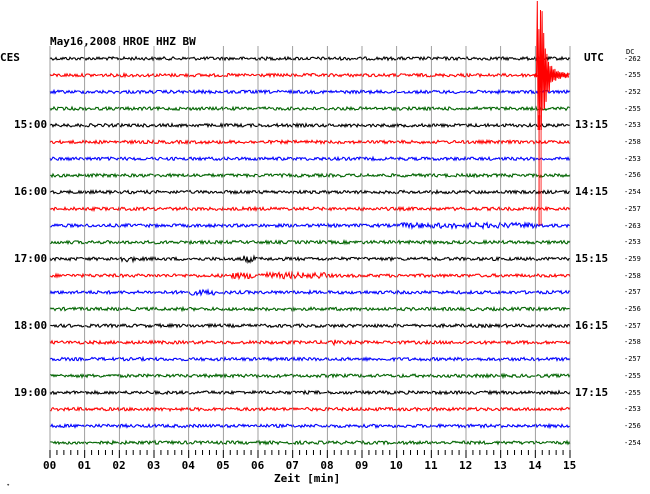  I want to click on x-tick-label: 09, so click(362, 465).